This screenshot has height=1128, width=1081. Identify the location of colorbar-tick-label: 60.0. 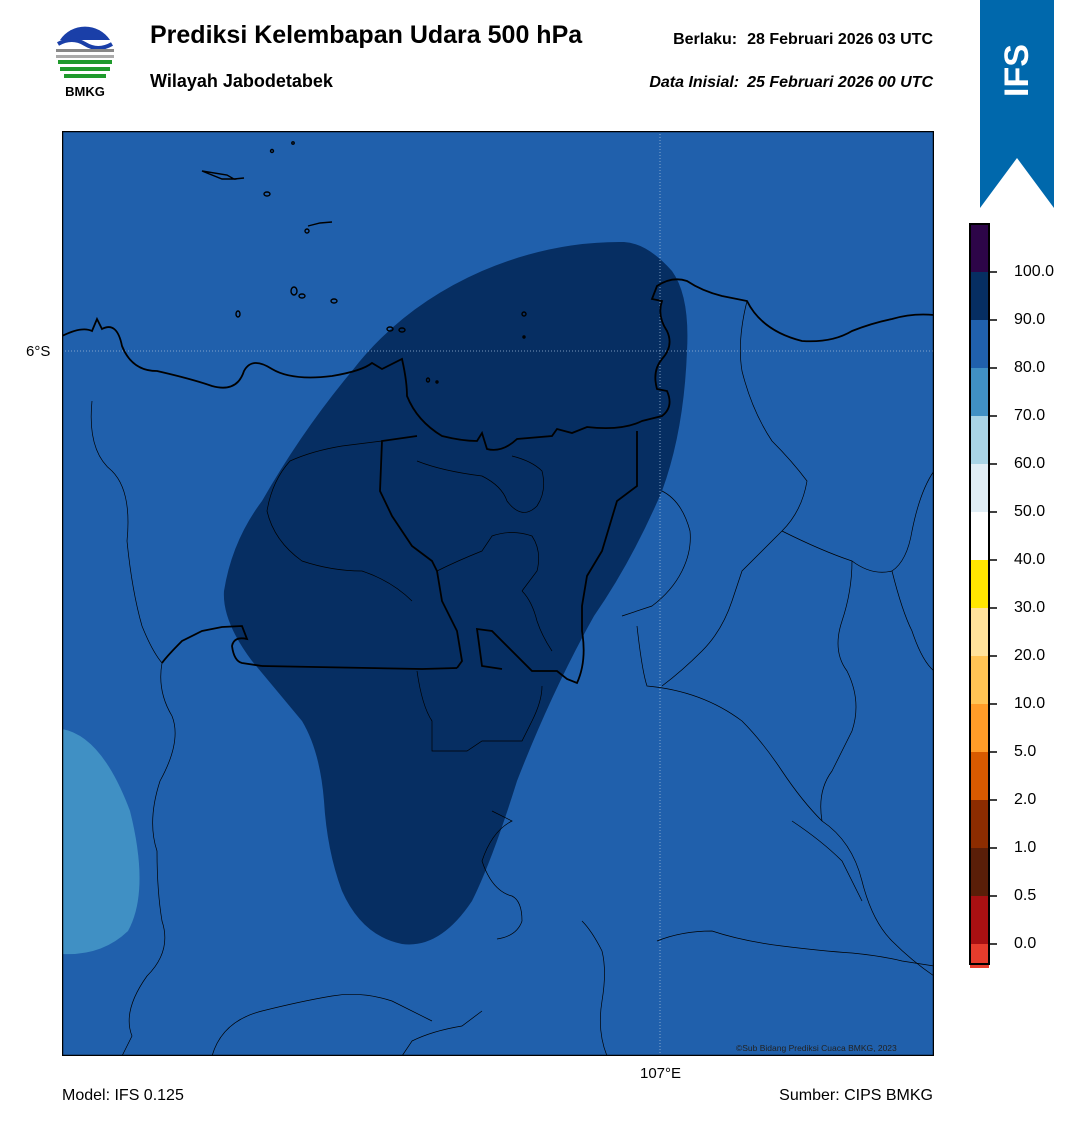
(1030, 463).